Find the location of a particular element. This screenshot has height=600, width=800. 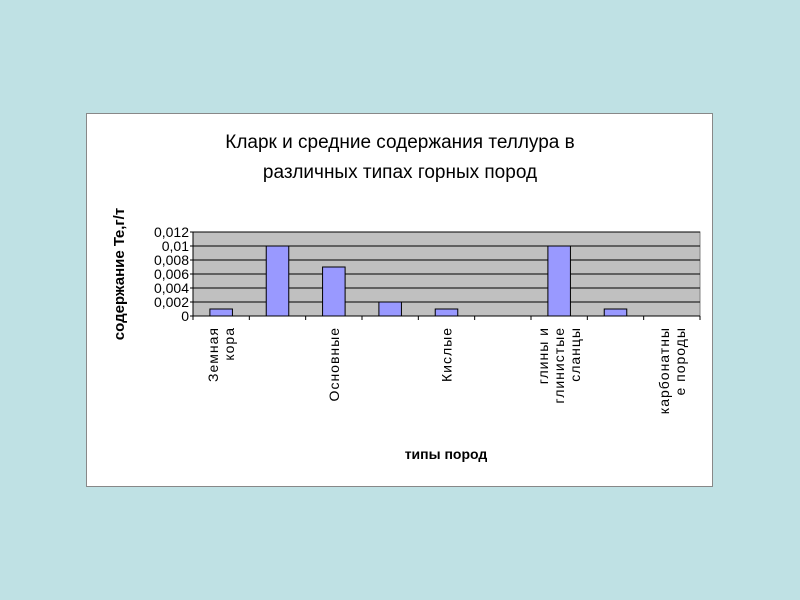

y-tick-label: 0,008 is located at coordinates (171, 260).